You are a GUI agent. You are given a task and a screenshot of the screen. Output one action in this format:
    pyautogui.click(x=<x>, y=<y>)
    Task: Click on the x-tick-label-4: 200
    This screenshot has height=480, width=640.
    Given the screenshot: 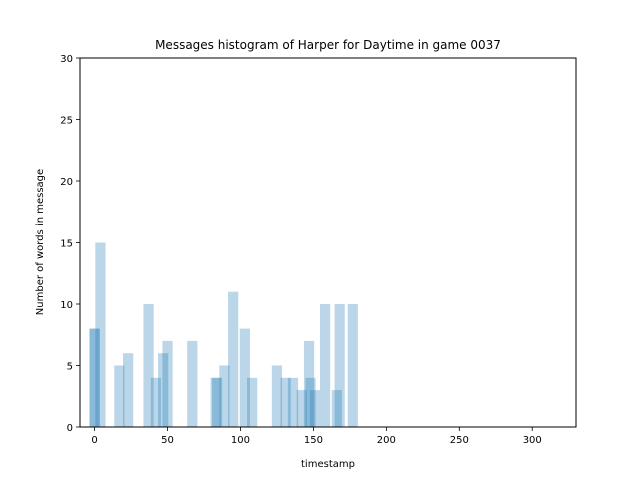 What is the action you would take?
    pyautogui.click(x=386, y=440)
    